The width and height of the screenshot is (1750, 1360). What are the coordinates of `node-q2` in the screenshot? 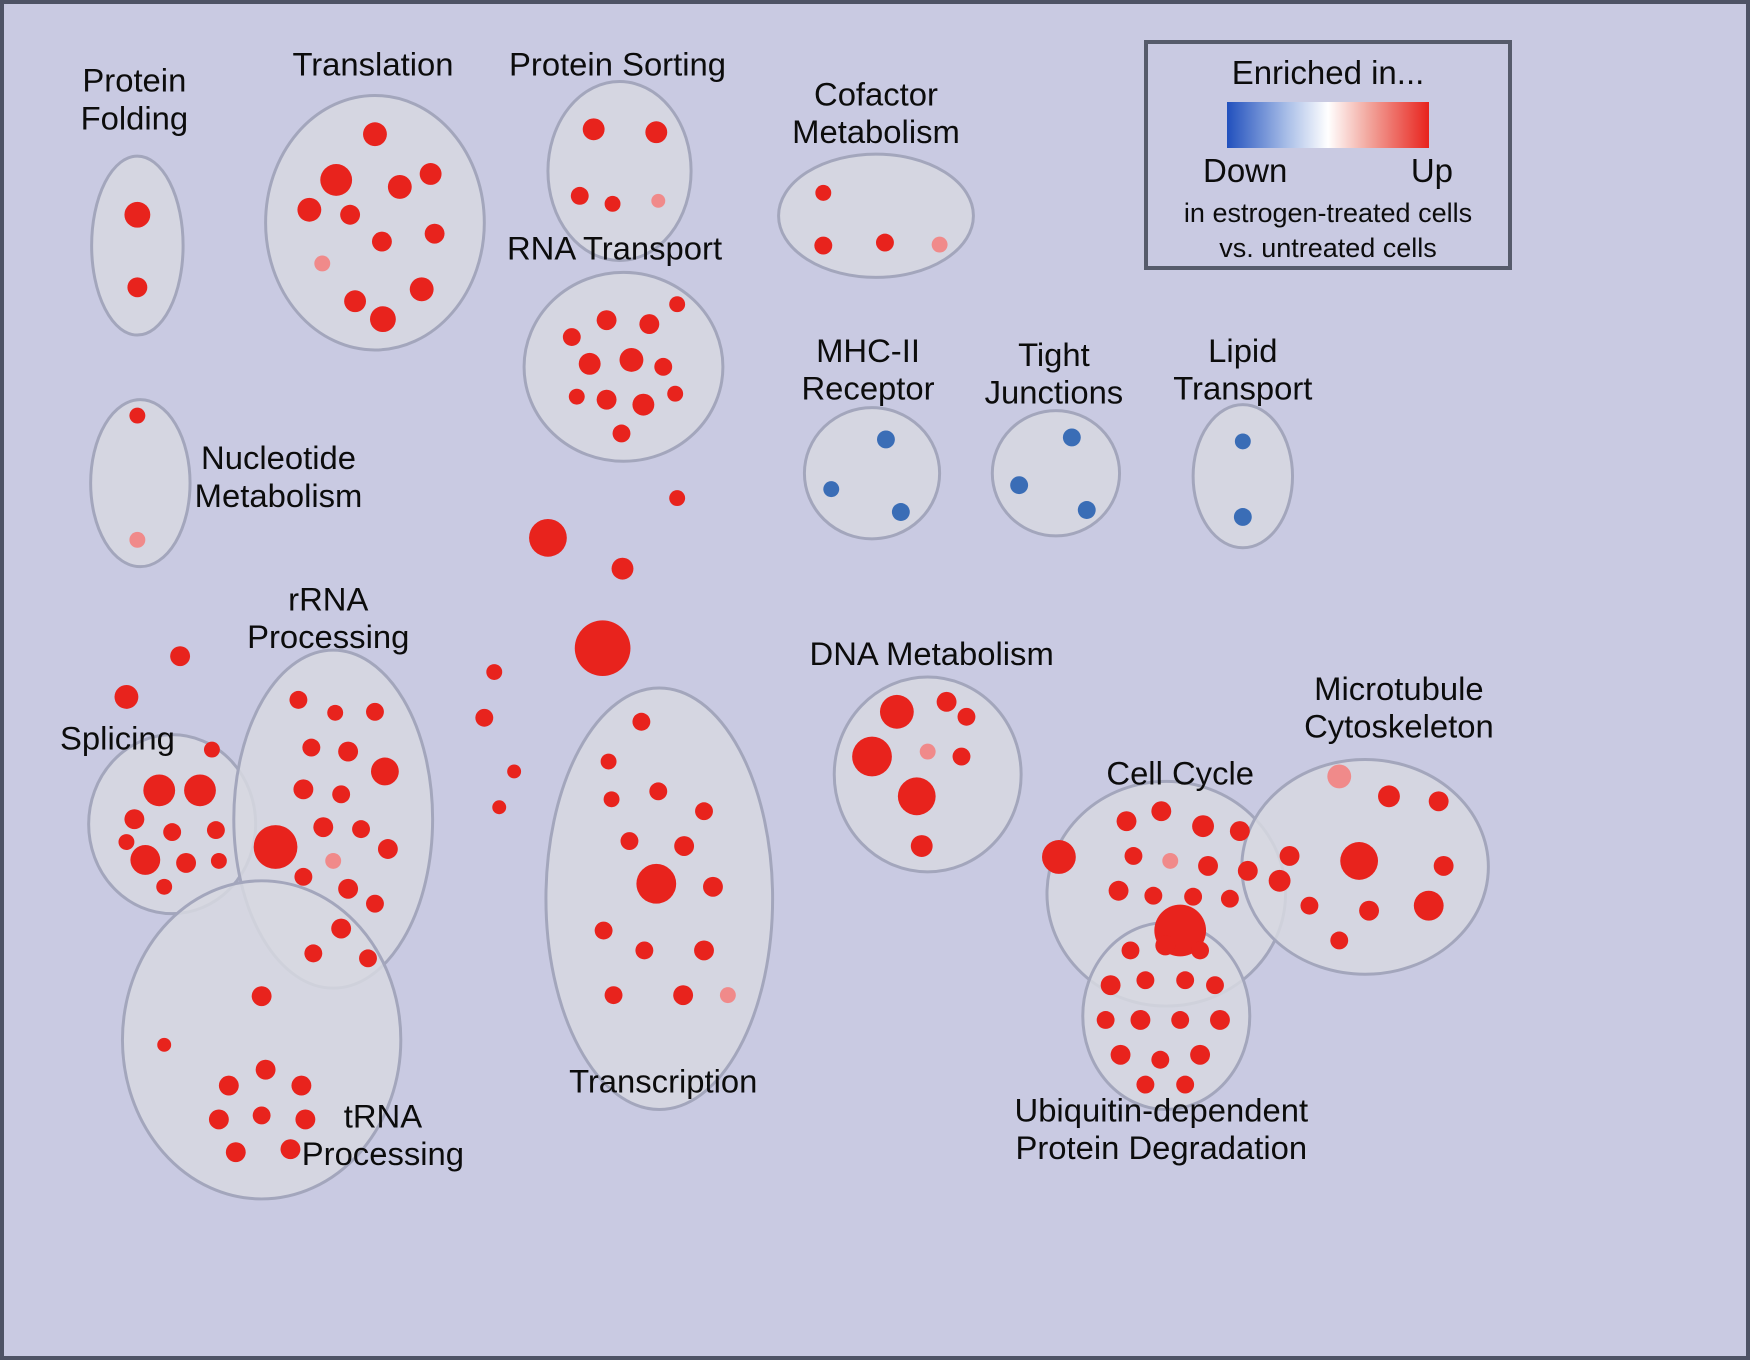 It's located at (265, 1069).